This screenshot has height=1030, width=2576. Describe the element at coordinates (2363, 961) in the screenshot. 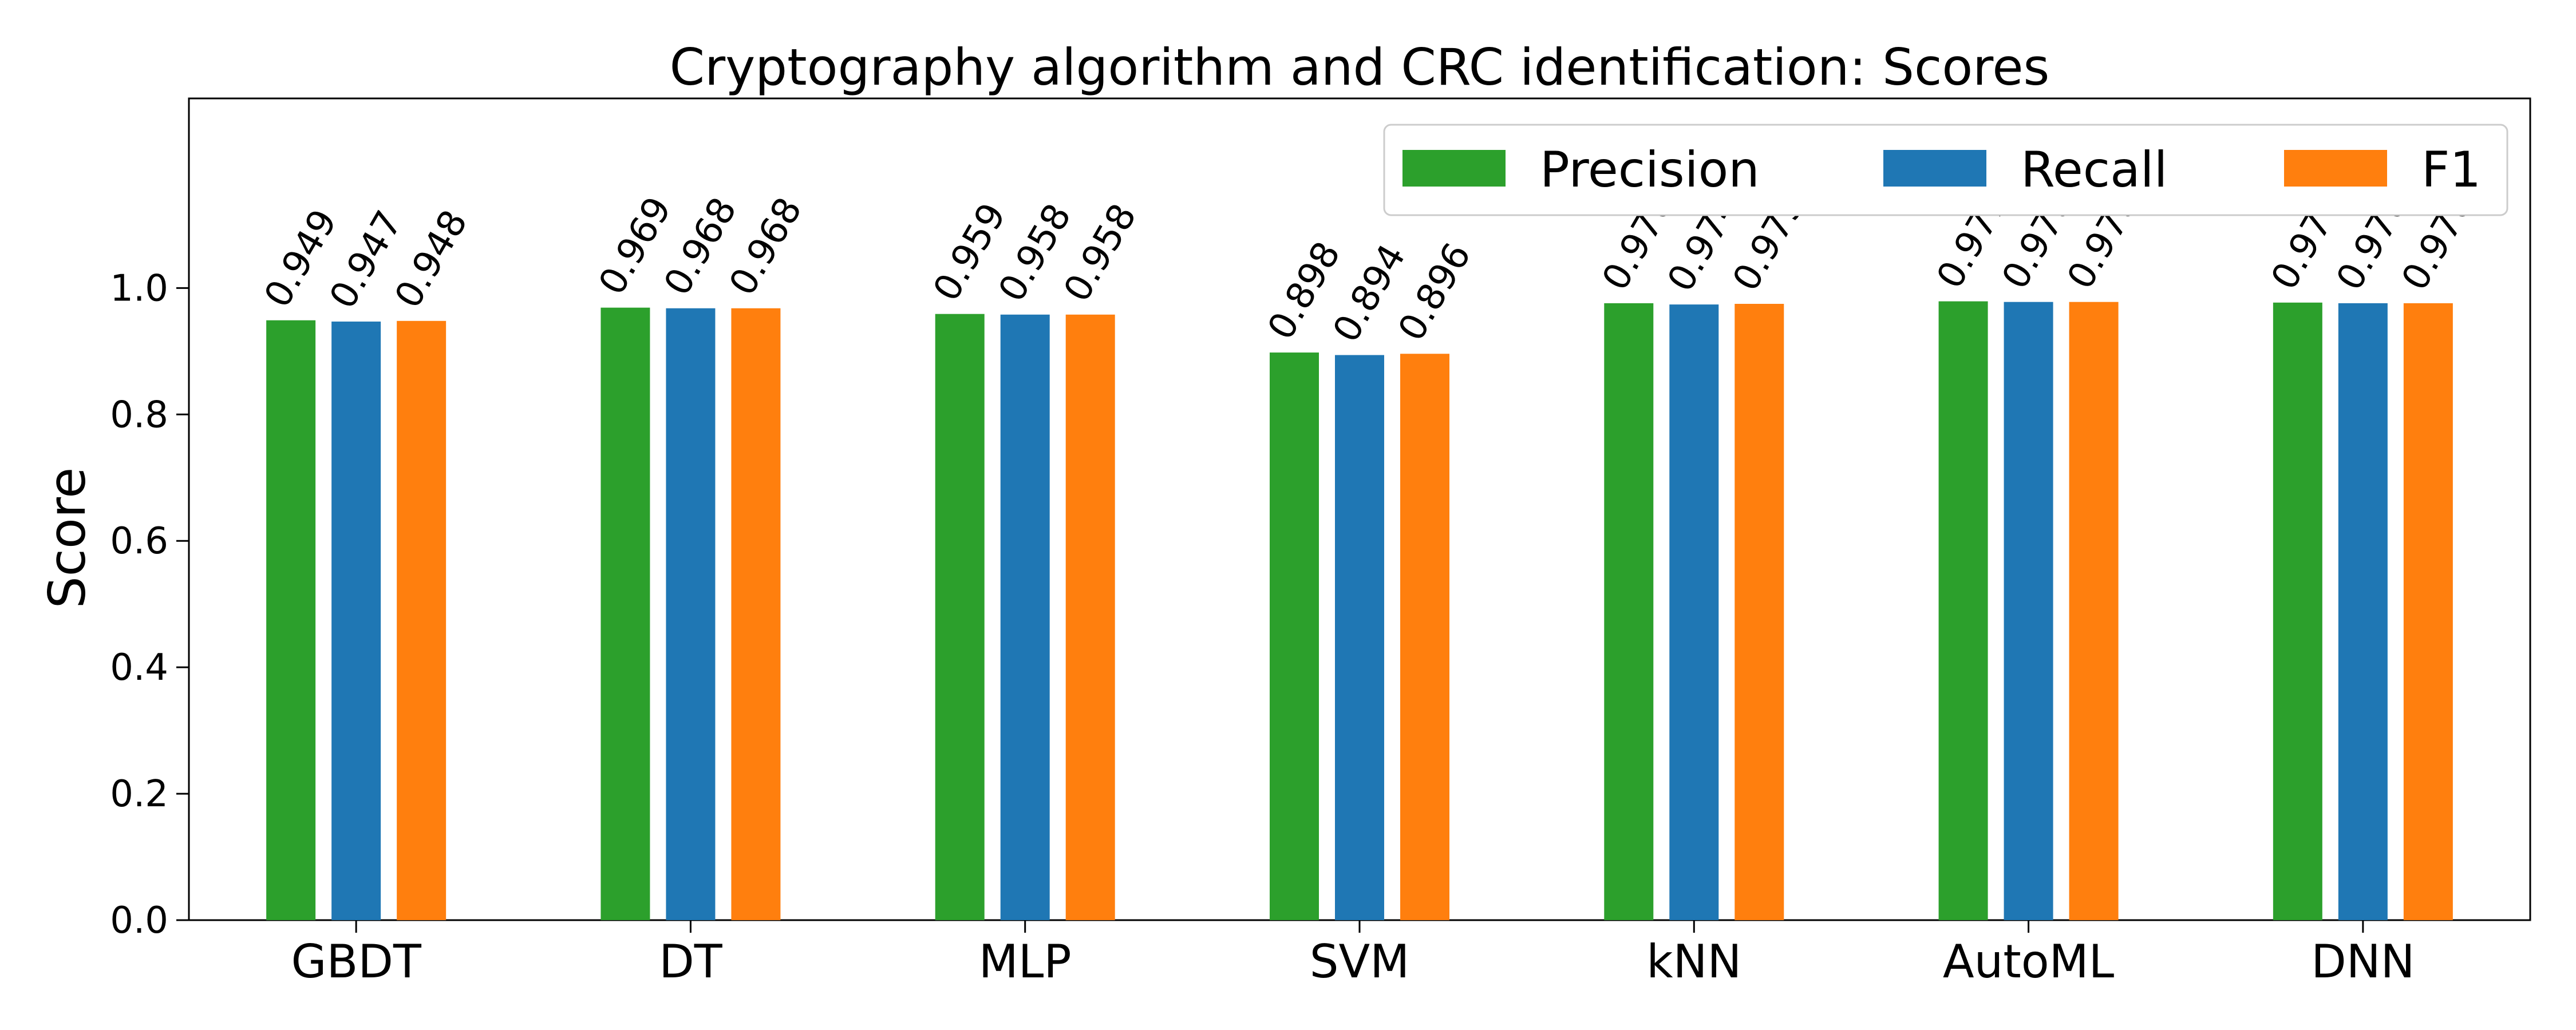

I see `x-tick-label: DNN` at that location.